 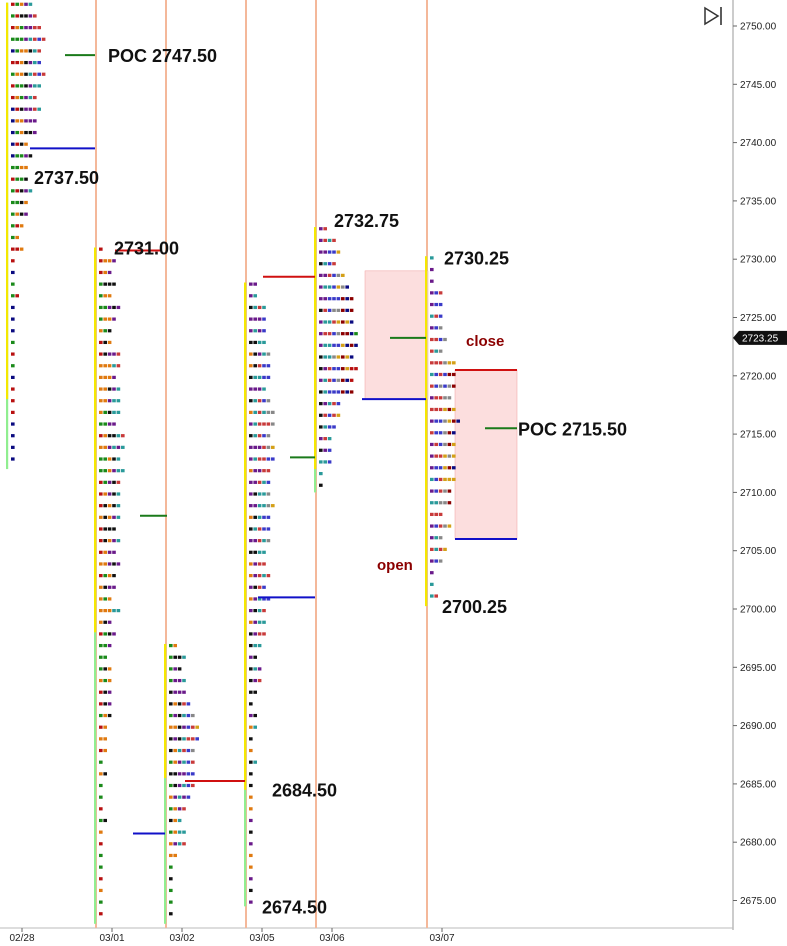 What do you see at coordinates (760, 337) in the screenshot?
I see `current-price-marker` at bounding box center [760, 337].